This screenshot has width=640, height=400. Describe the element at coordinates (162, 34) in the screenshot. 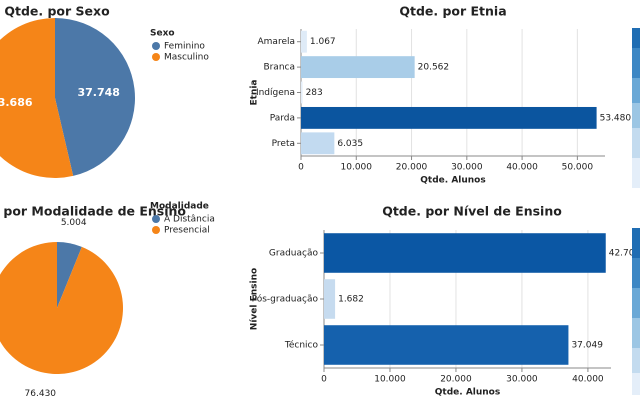

I see `legend-title: Sexo` at that location.